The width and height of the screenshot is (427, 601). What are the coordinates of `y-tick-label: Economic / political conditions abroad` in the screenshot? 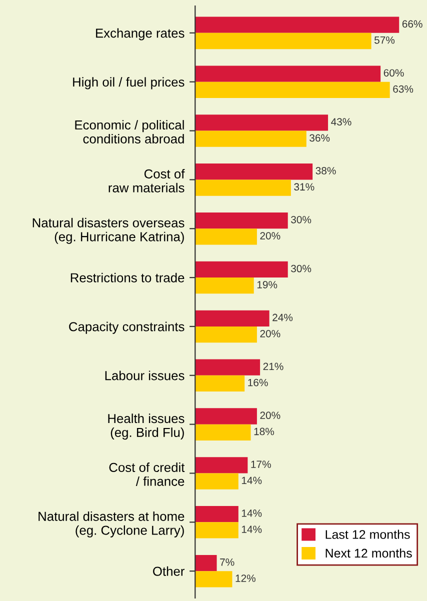 It's located at (129, 132).